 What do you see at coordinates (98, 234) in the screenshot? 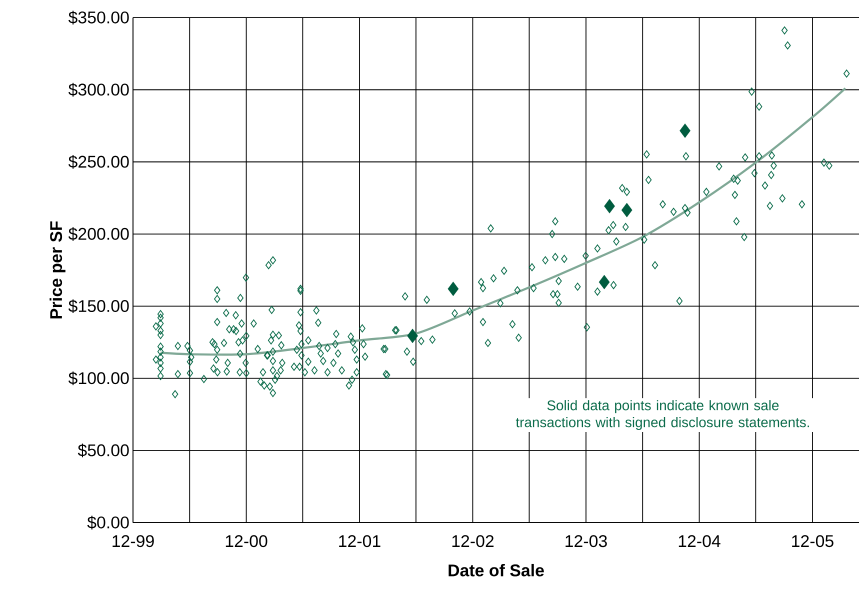
I see `y-tick-label: $200.00` at bounding box center [98, 234].